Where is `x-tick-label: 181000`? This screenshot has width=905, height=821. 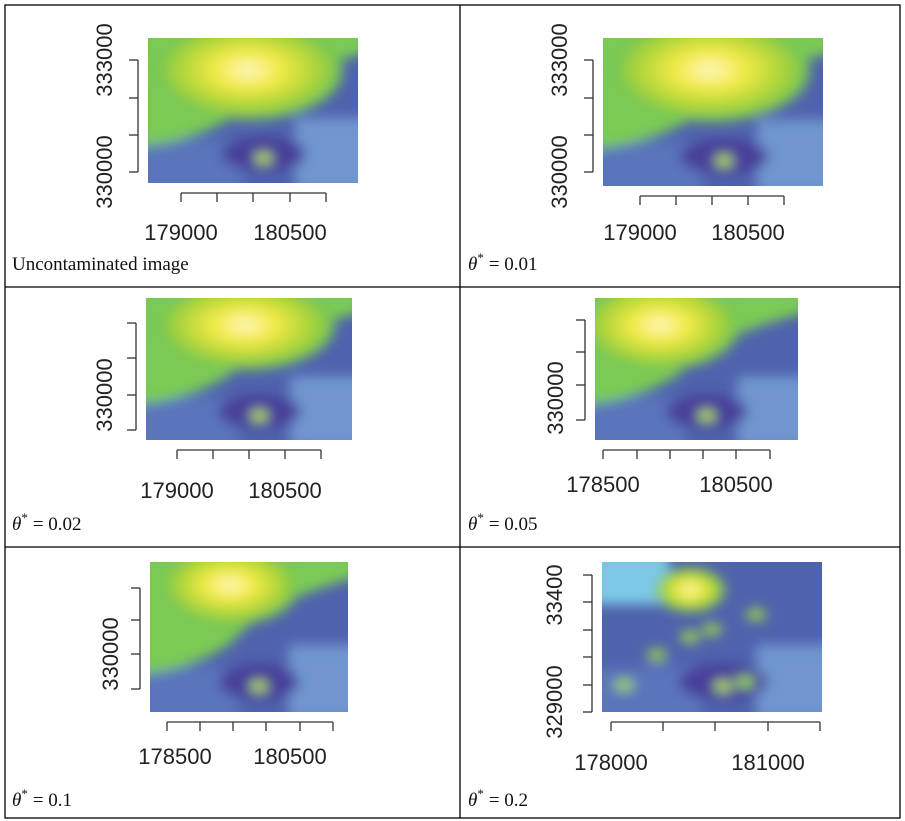
x-tick-label: 181000 is located at coordinates (767, 762).